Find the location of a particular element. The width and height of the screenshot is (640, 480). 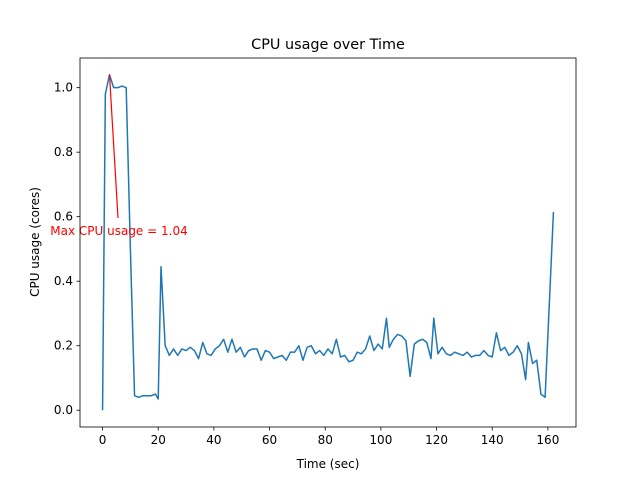

x-tick-label: 80 is located at coordinates (325, 440).